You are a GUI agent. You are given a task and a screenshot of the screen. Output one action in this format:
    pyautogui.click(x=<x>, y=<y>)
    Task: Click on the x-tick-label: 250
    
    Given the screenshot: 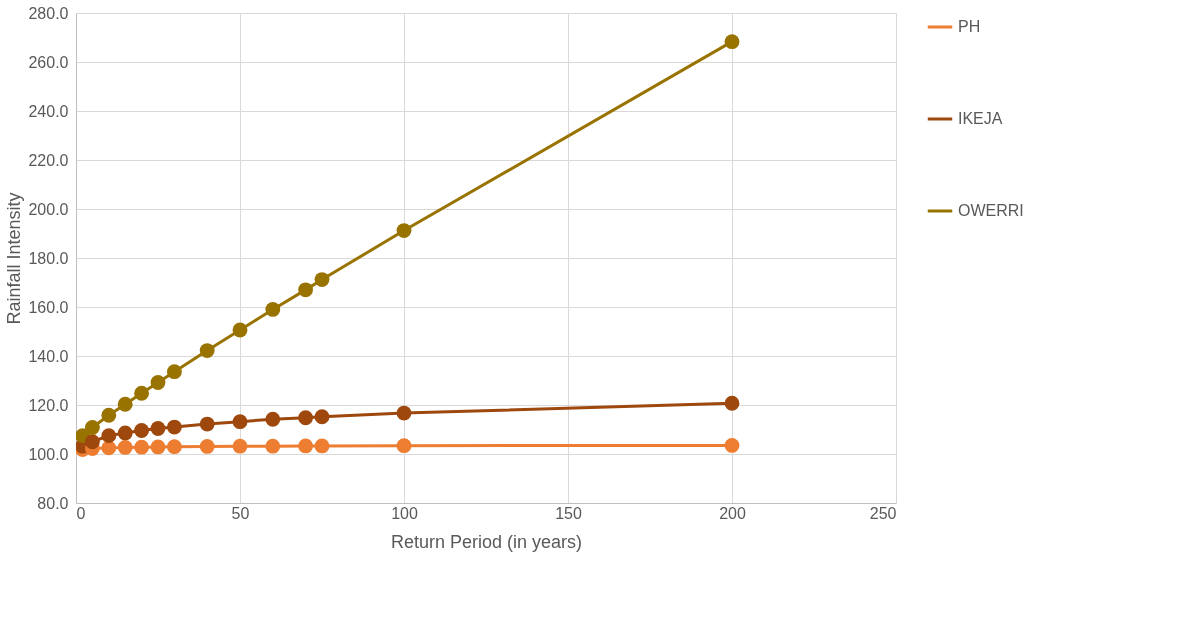 What is the action you would take?
    pyautogui.click(x=883, y=513)
    